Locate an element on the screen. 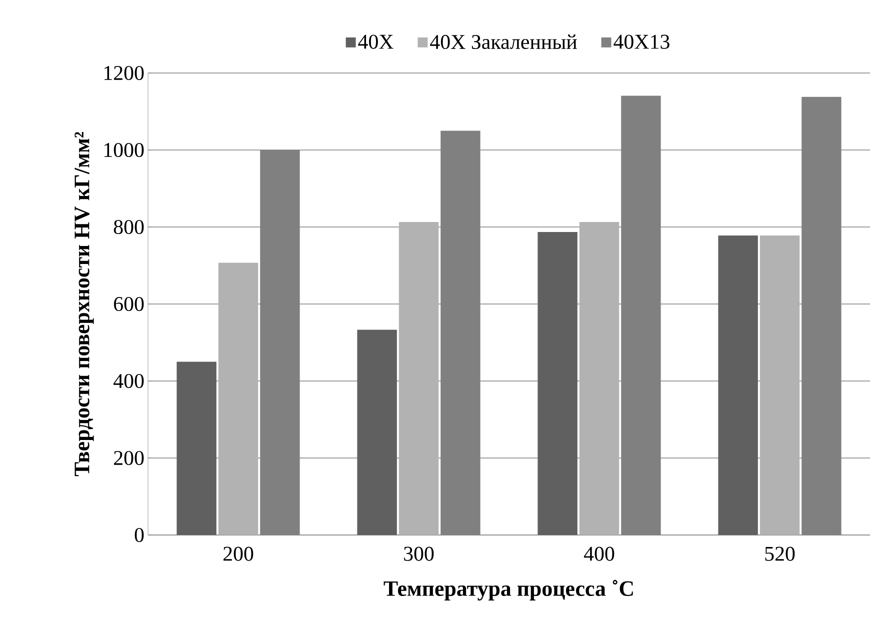  y-tick-label: 400 is located at coordinates (129, 381).